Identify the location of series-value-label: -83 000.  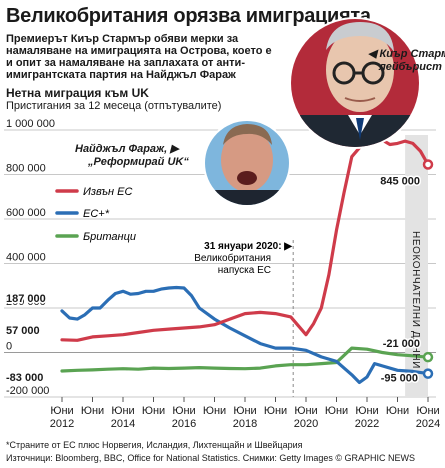
(24, 378).